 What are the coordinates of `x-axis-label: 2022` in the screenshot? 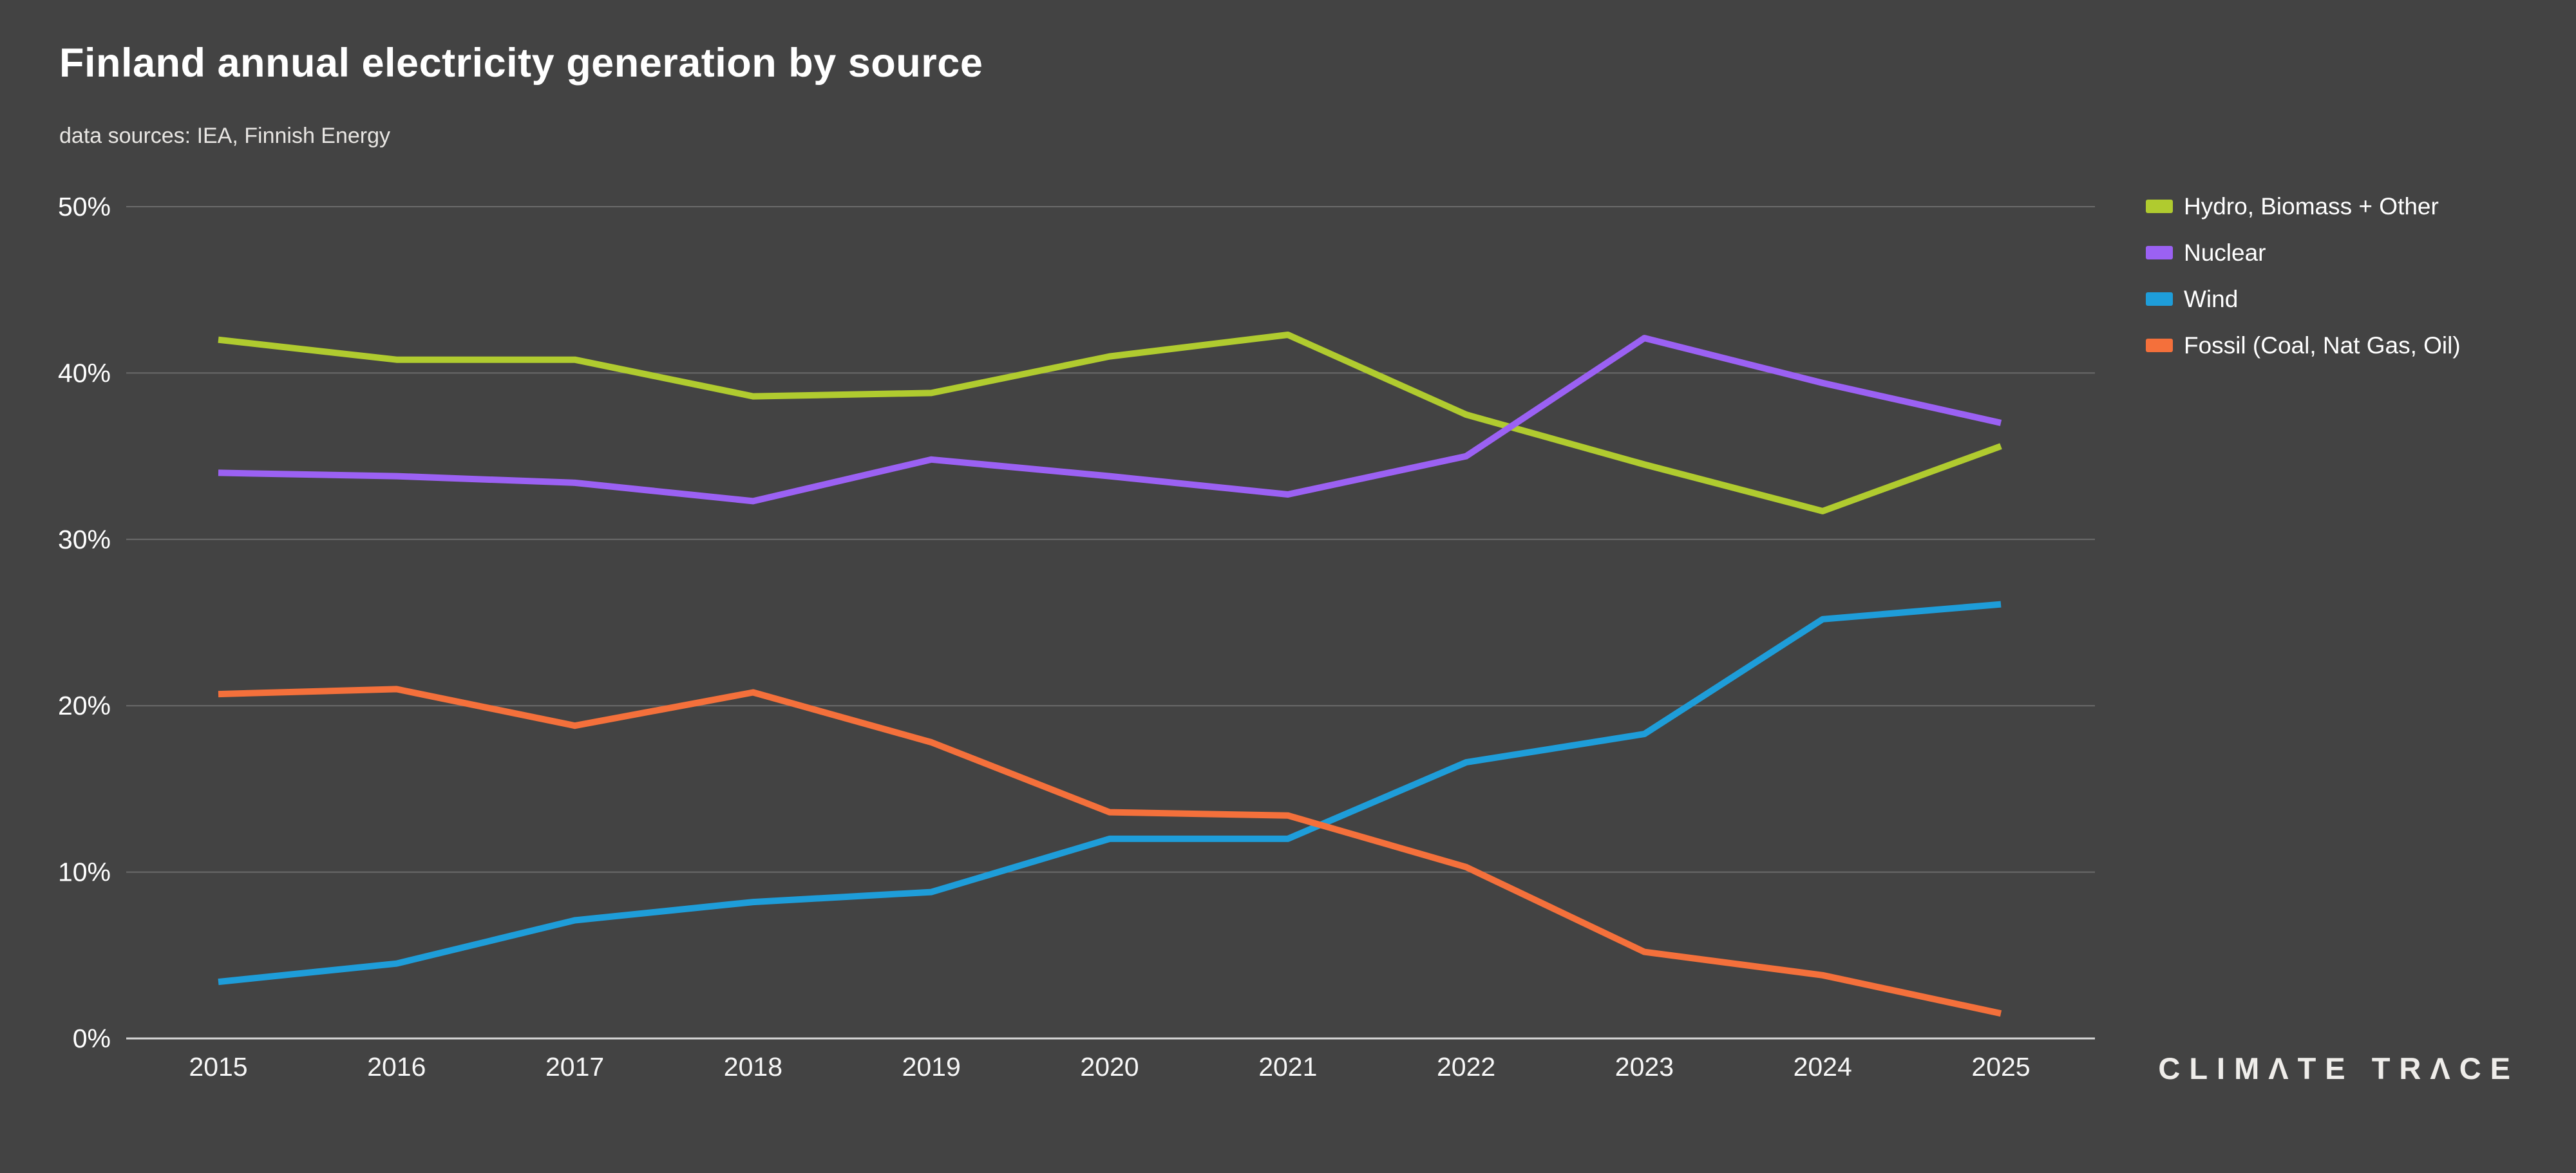 It's located at (1466, 1067).